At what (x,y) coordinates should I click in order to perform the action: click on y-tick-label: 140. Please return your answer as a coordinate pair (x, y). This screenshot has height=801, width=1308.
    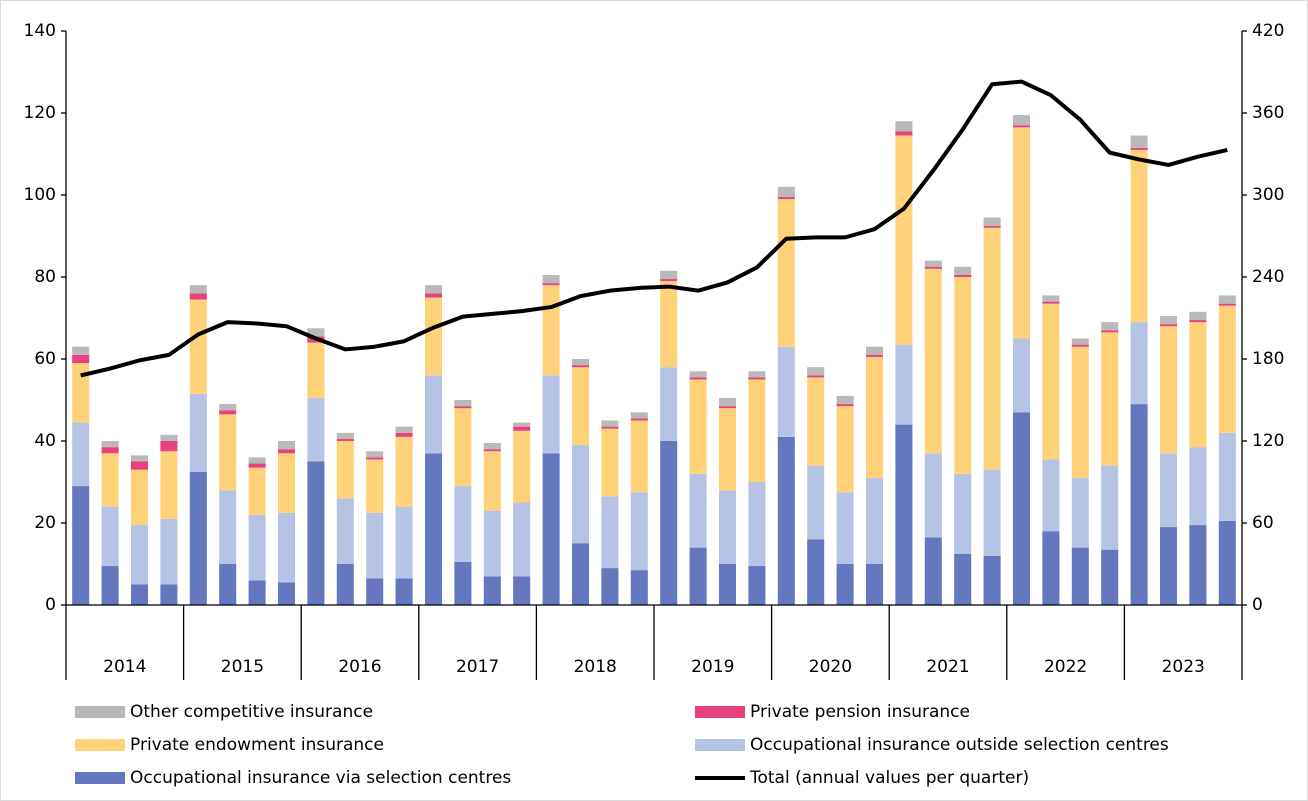
    Looking at the image, I should click on (40, 31).